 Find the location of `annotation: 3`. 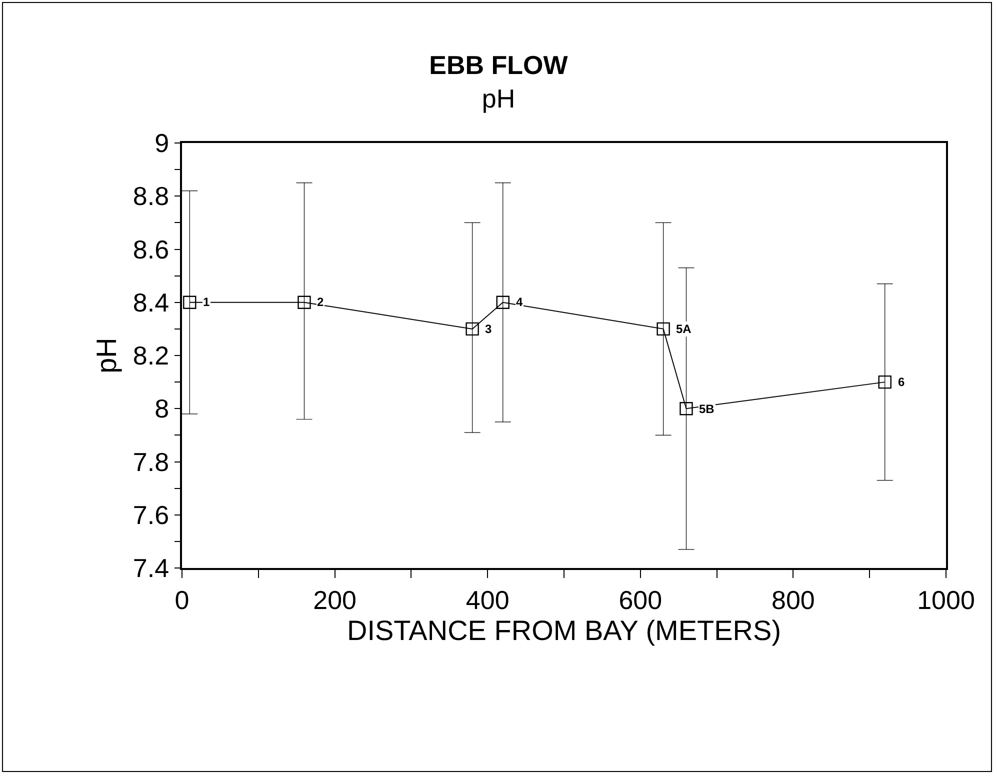

annotation: 3 is located at coordinates (488, 329).